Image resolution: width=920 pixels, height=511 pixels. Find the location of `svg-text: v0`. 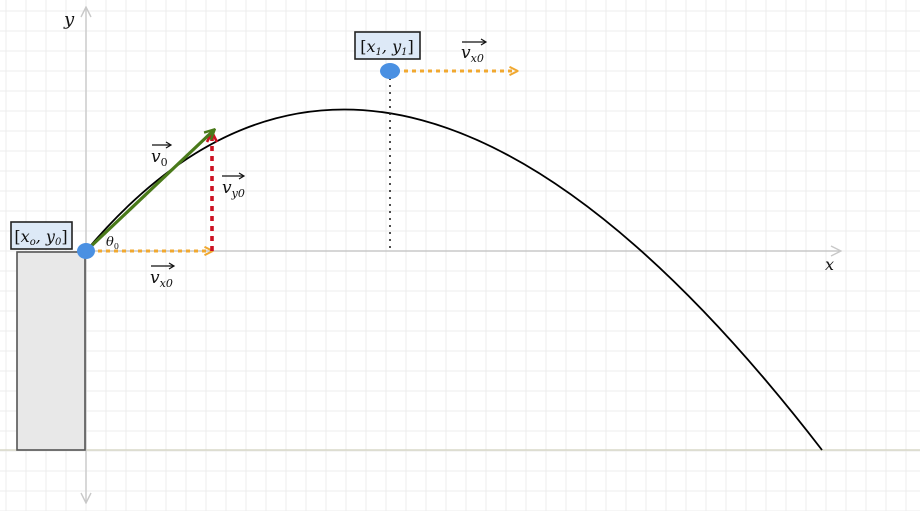

svg-text: v0 is located at coordinates (159, 158).